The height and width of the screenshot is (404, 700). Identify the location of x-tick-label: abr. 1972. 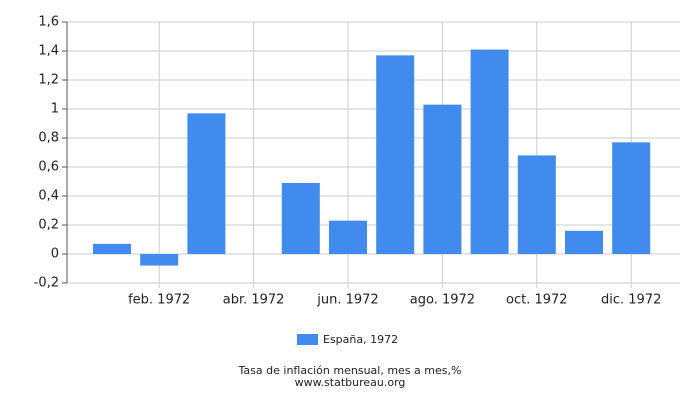
(254, 300).